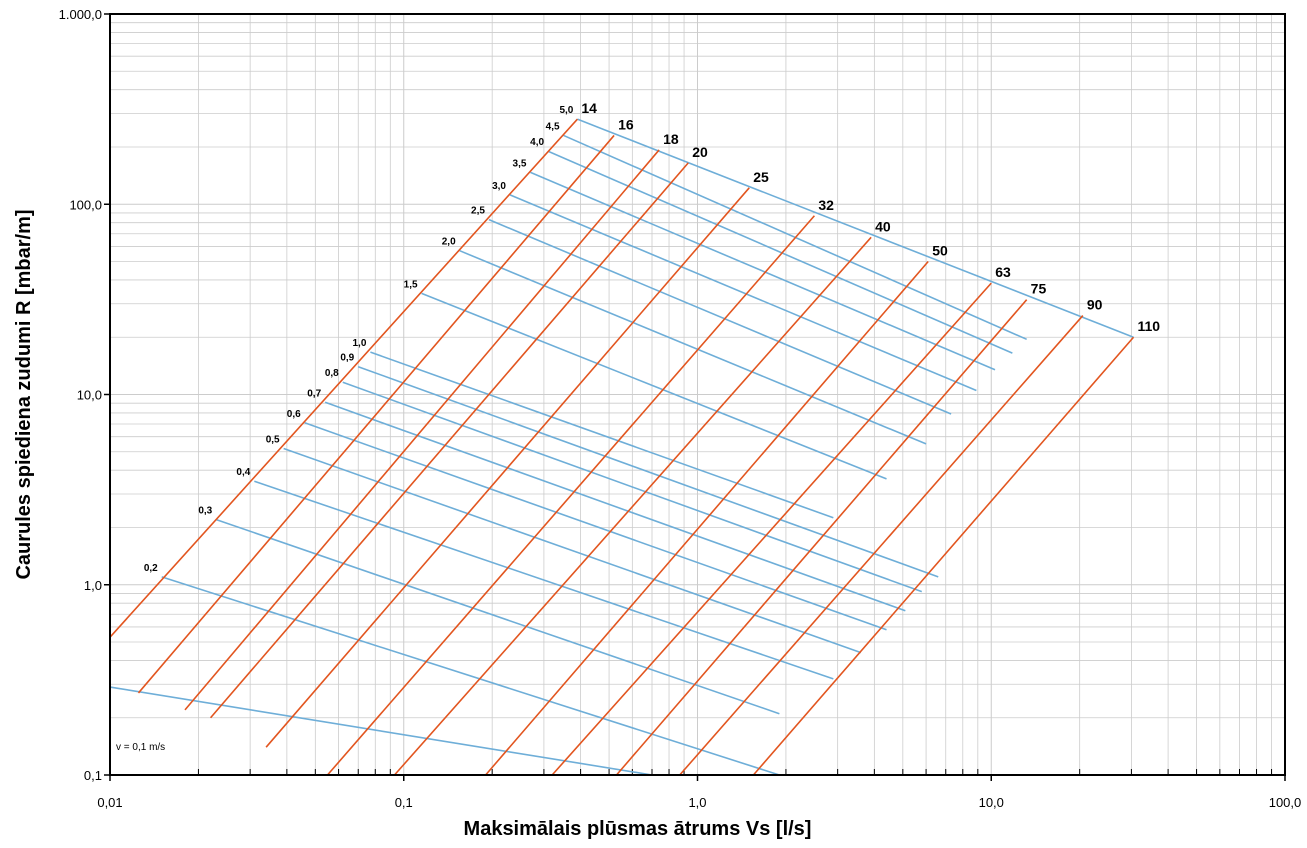 The height and width of the screenshot is (848, 1307). Describe the element at coordinates (940, 251) in the screenshot. I see `pipe-label-50: 50` at that location.